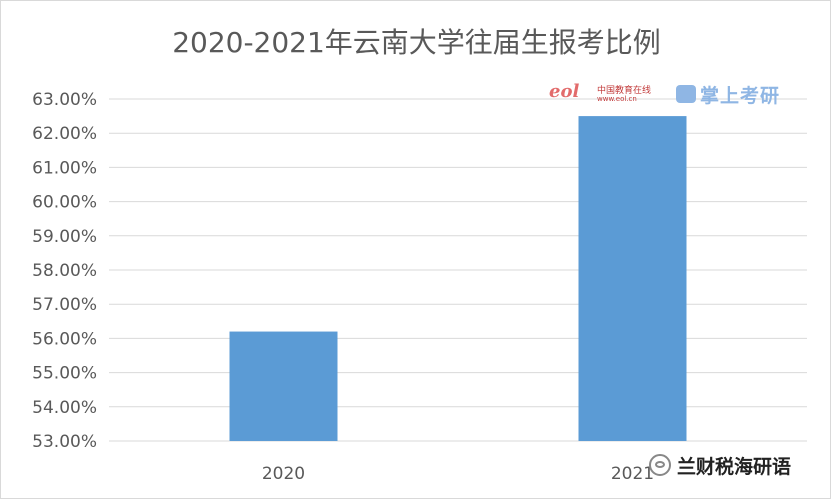 The image size is (831, 500). I want to click on wechat-icon, so click(660, 465).